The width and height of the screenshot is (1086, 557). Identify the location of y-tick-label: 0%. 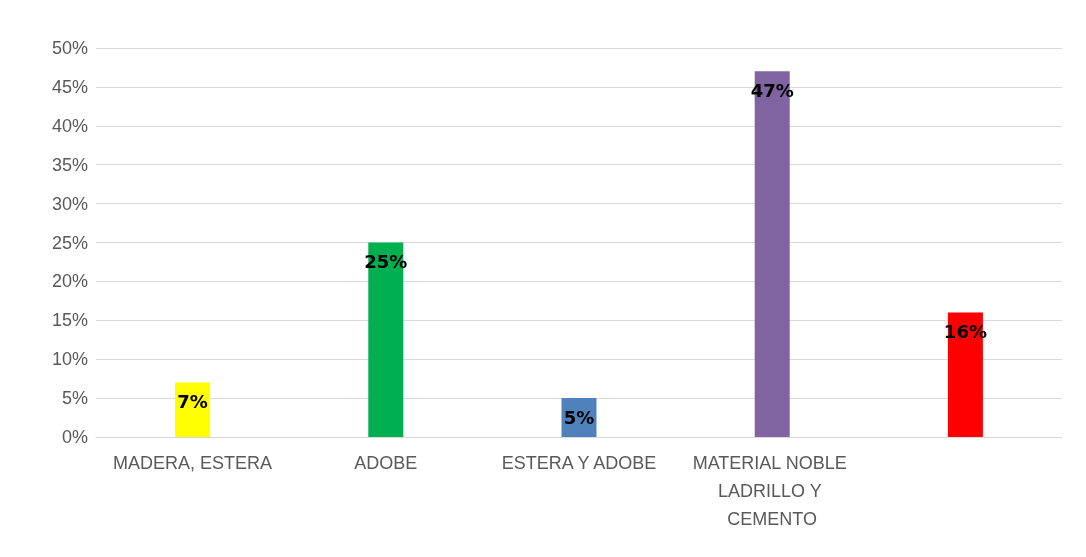
(74, 437).